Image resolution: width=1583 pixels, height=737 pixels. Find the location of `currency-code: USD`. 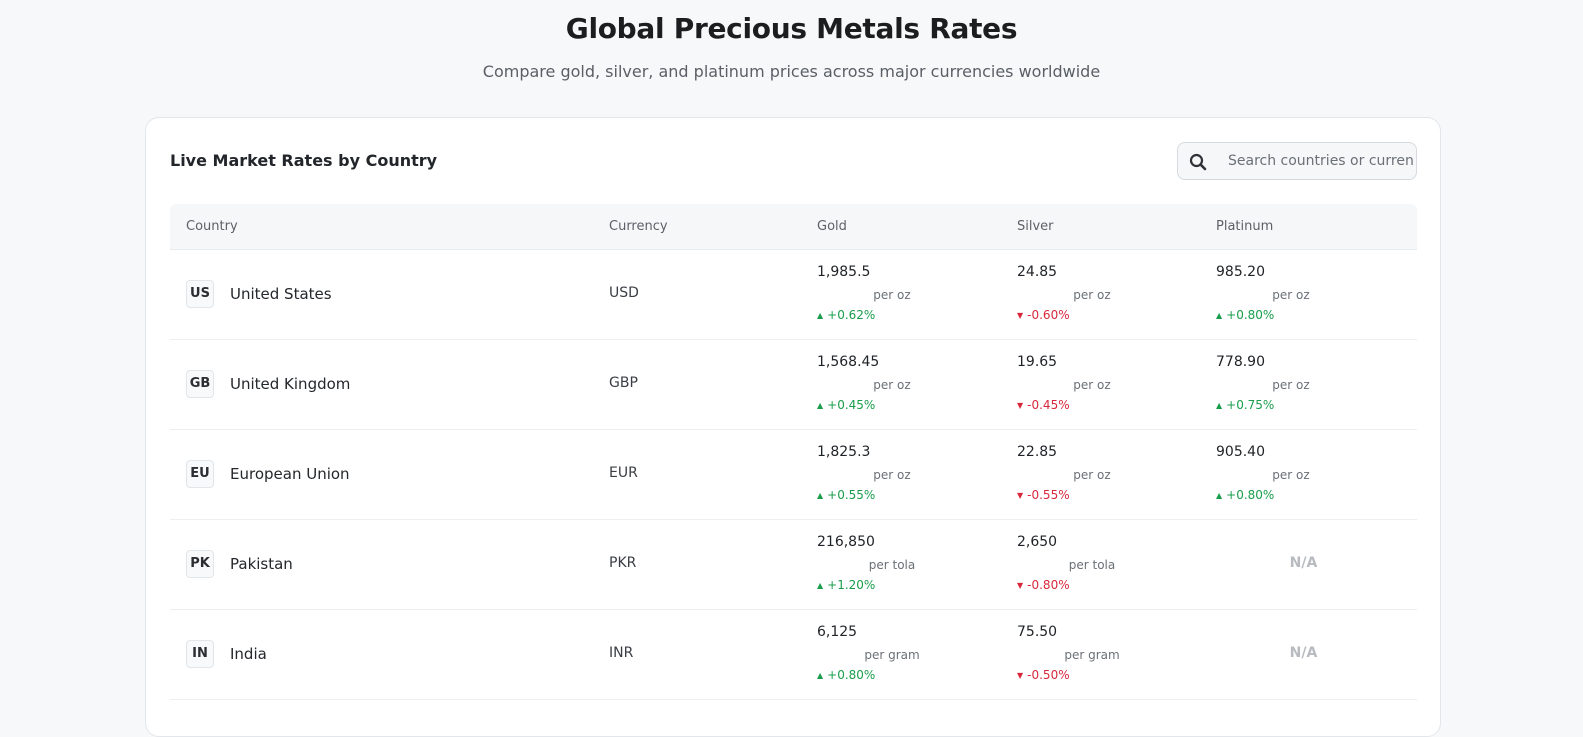

currency-code: USD is located at coordinates (624, 293).